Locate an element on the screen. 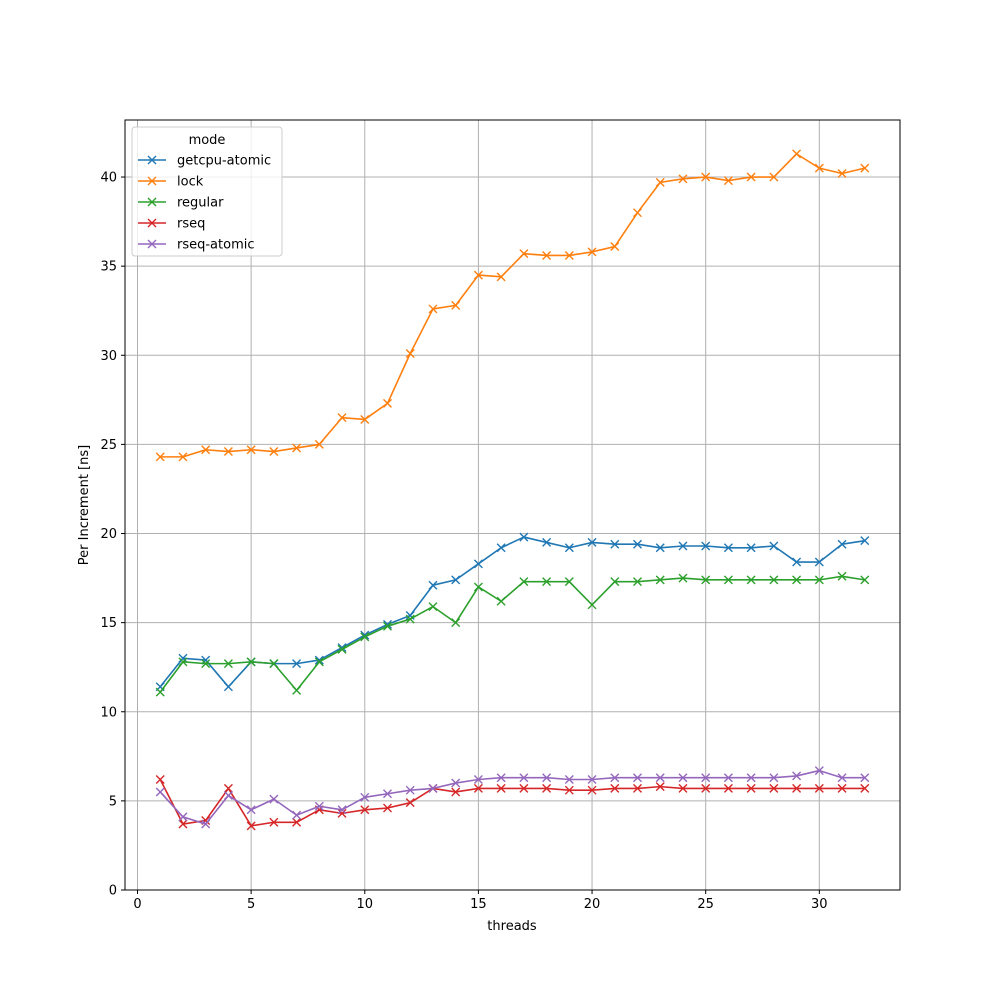 The image size is (1000, 1000). y-axis-label: Per Increment [ns] is located at coordinates (84, 505).